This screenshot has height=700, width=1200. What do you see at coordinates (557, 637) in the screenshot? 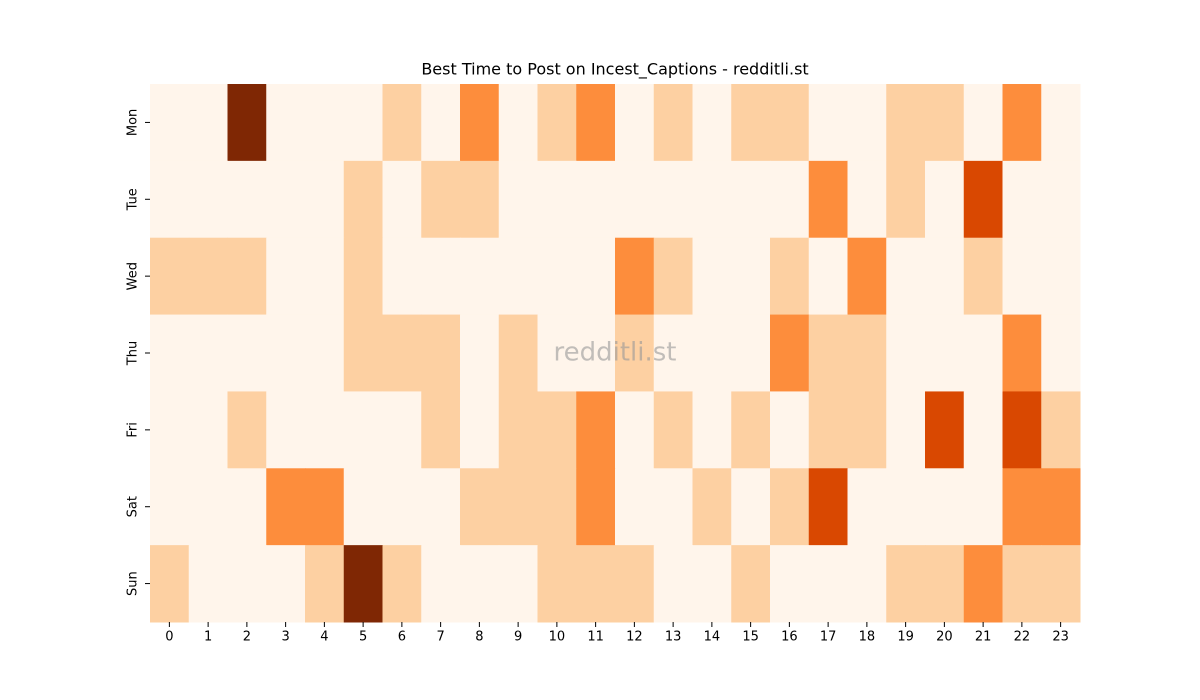
I see `x-tick-label: 10` at bounding box center [557, 637].